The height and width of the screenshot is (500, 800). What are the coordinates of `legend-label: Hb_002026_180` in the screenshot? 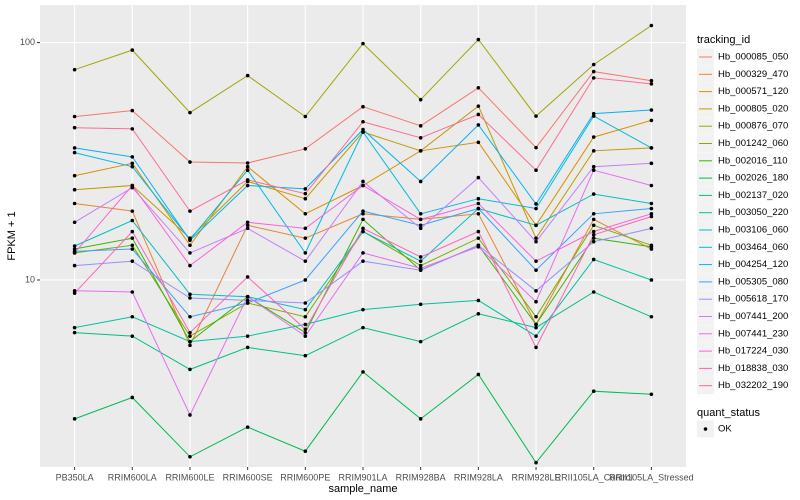 It's located at (753, 178).